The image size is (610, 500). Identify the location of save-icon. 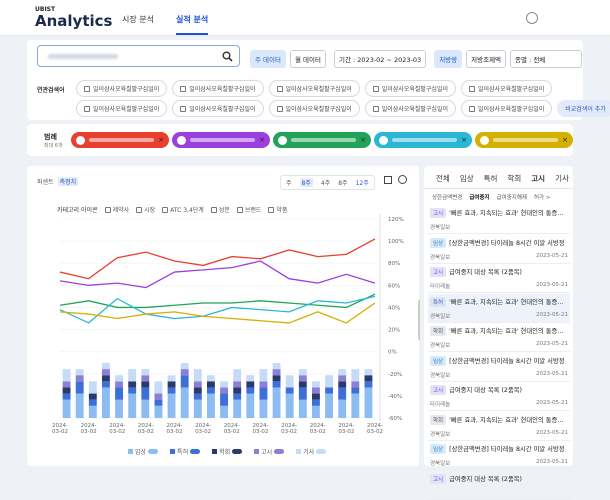
(388, 180).